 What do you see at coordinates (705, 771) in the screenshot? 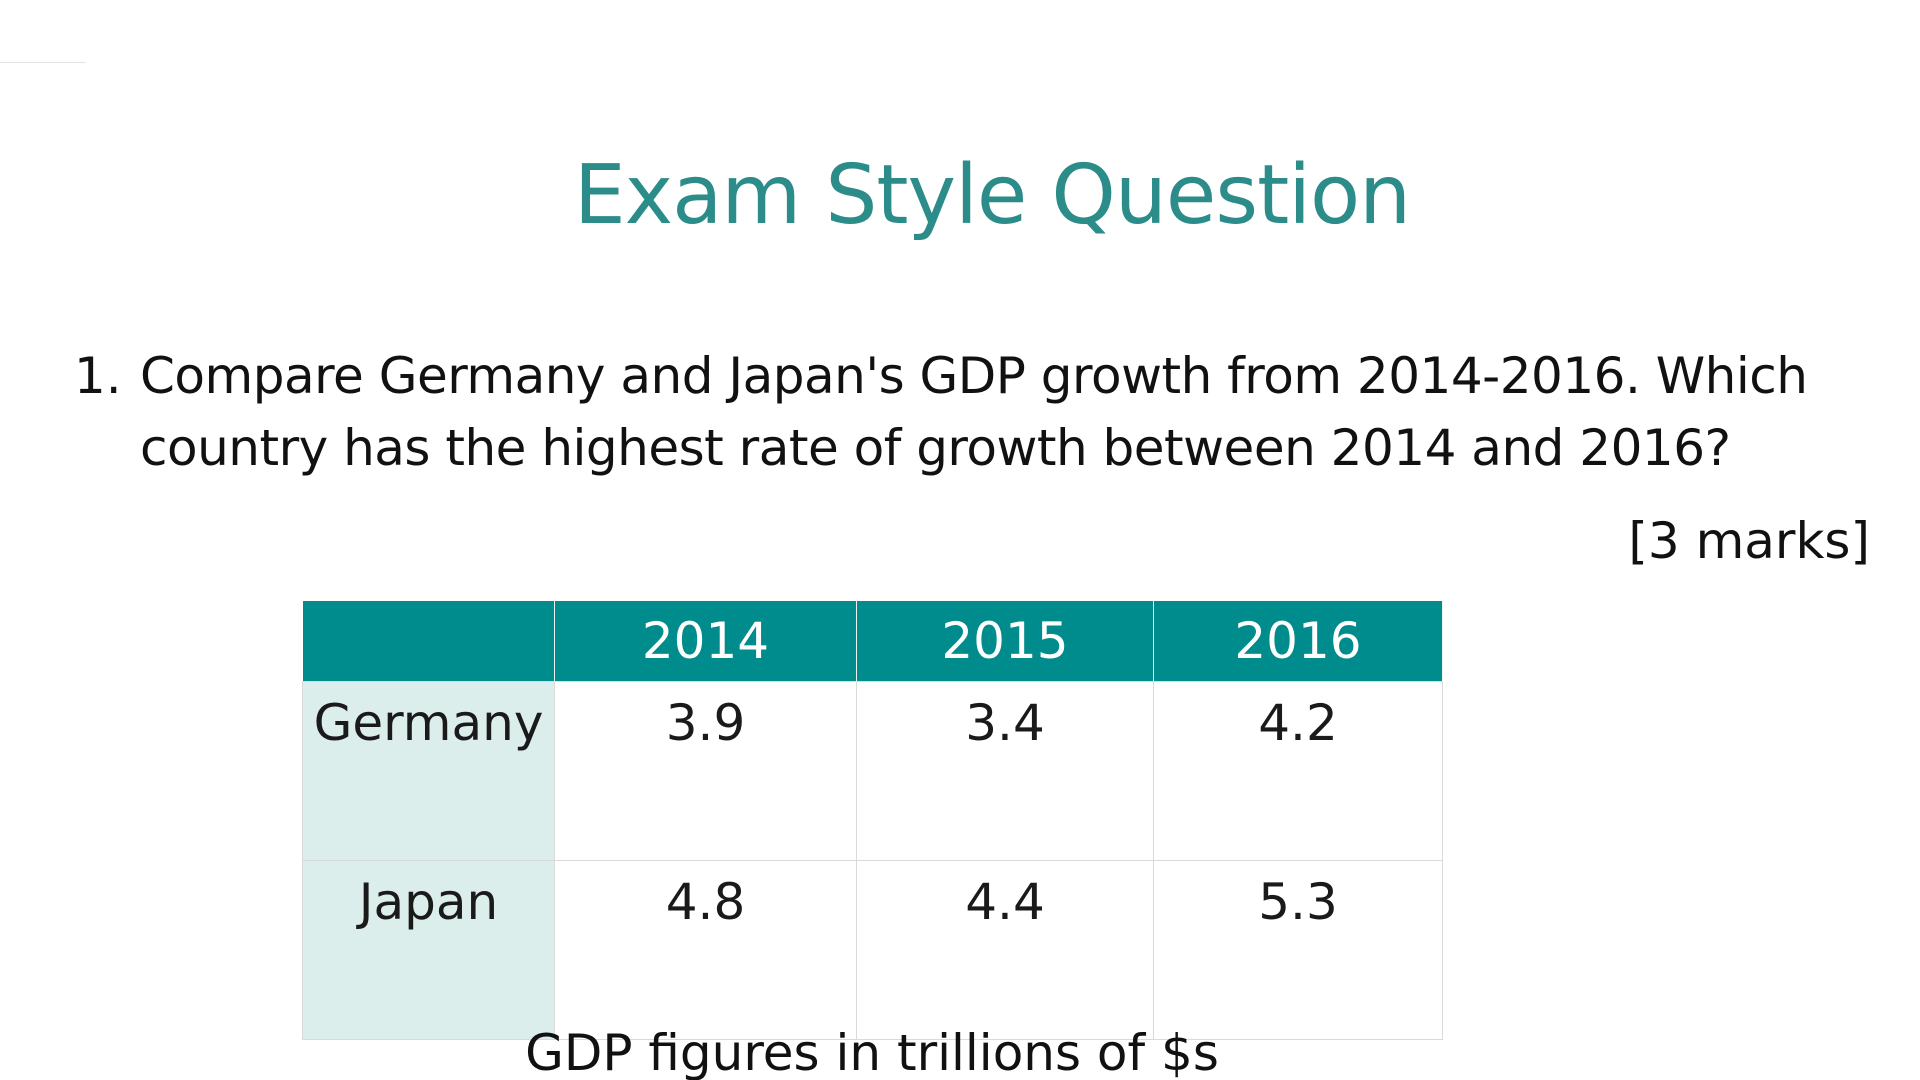
I see `table-cell: 3.9` at bounding box center [705, 771].